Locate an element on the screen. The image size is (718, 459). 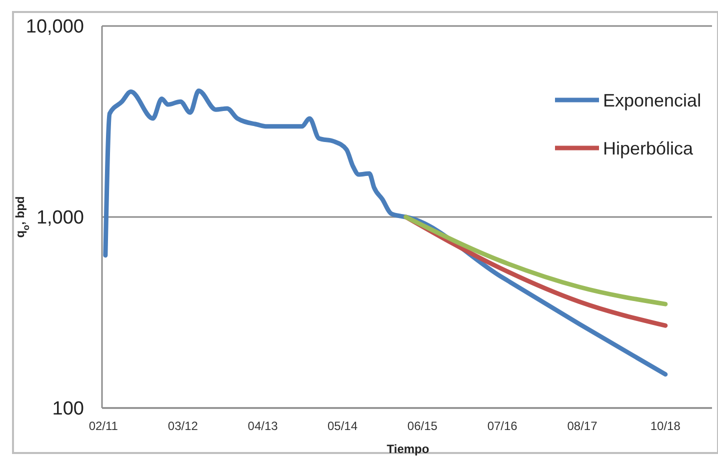
y-tick-label: 10,000 is located at coordinates (55, 27).